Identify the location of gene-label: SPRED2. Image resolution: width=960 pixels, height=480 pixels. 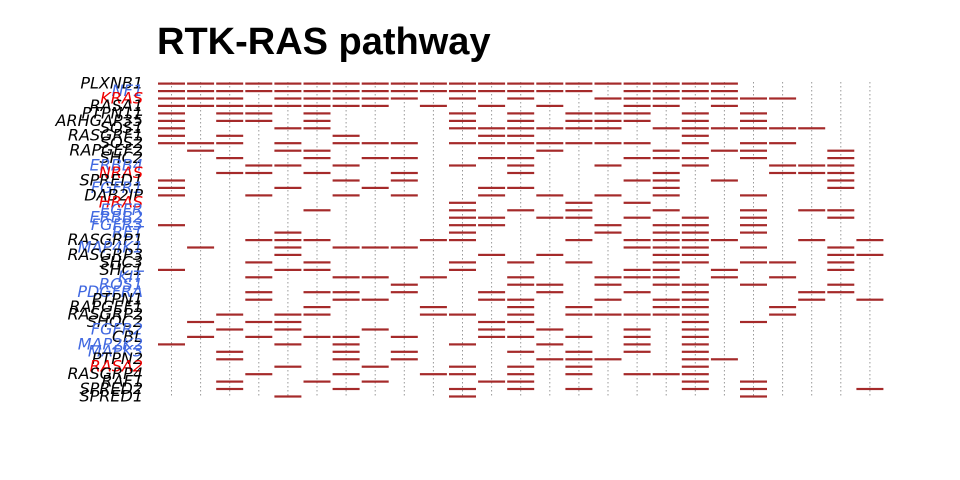
(111, 388).